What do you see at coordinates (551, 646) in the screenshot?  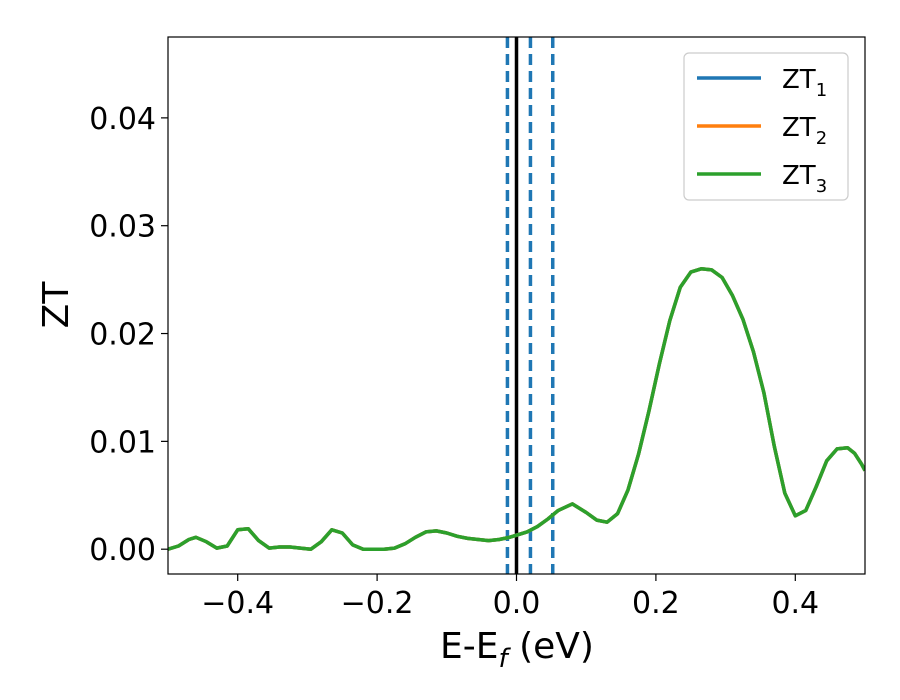 I see `x-axis-title-unit: (eV)` at bounding box center [551, 646].